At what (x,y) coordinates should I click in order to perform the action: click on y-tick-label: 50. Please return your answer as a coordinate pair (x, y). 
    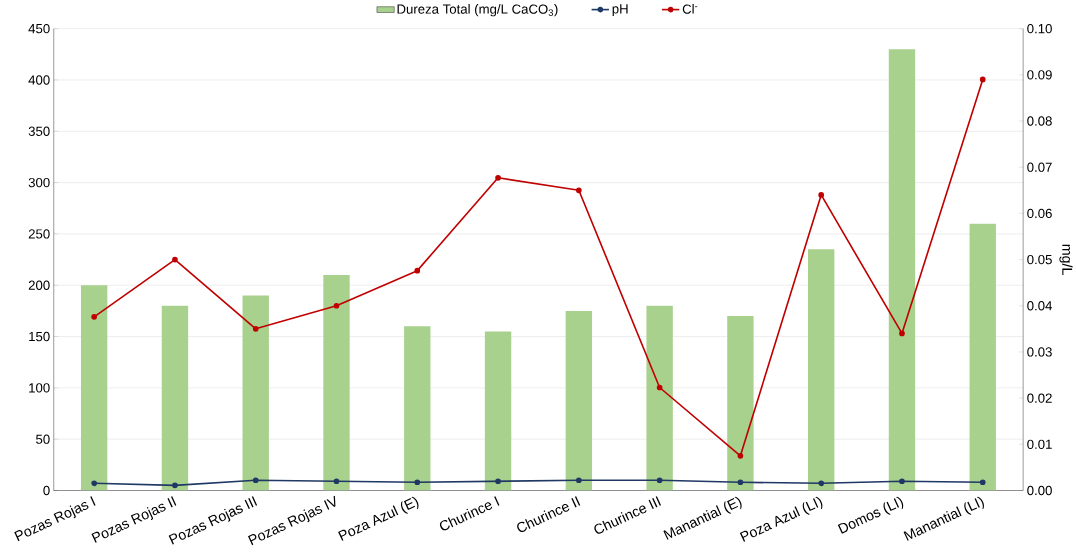
    Looking at the image, I should click on (43, 439).